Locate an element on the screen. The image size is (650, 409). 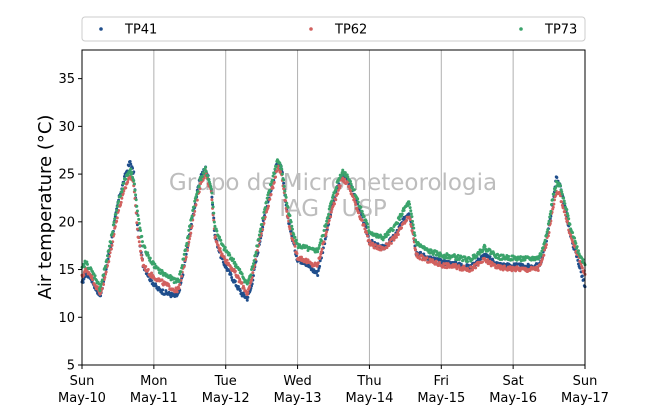
y-tick-label-35: 35 is located at coordinates (66, 79).